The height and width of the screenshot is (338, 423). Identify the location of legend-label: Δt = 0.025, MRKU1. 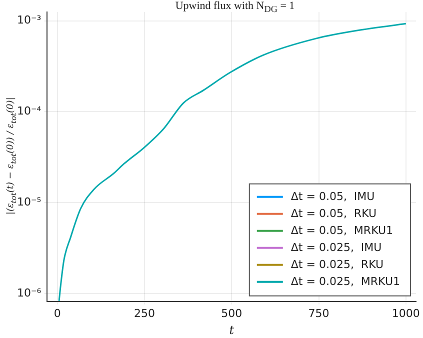
(345, 281).